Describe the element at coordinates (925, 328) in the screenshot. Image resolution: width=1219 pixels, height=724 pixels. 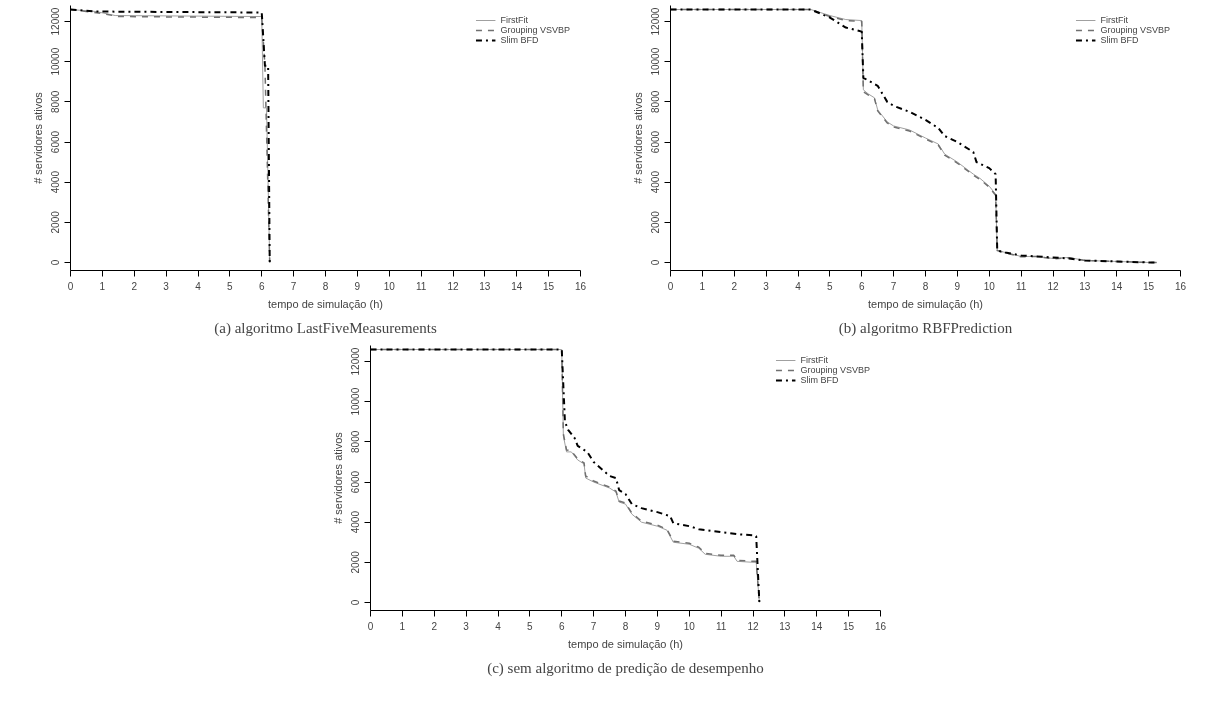
I see `text: (b) algoritmo RBFPrediction` at that location.